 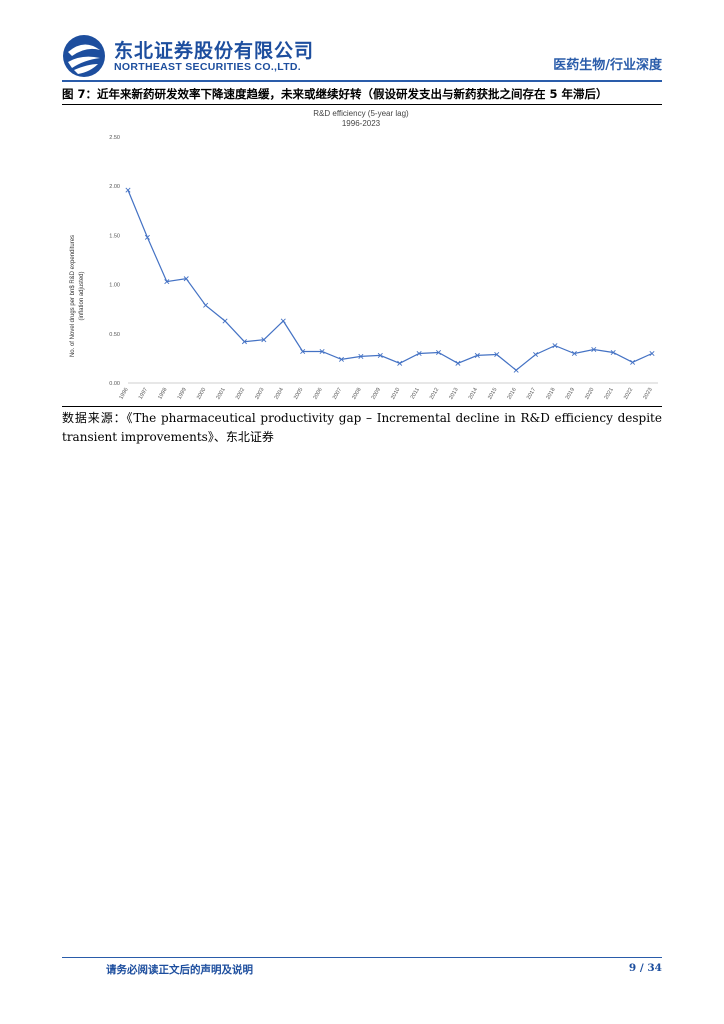 What do you see at coordinates (240, 394) in the screenshot?
I see `x-tick-label: 2002` at bounding box center [240, 394].